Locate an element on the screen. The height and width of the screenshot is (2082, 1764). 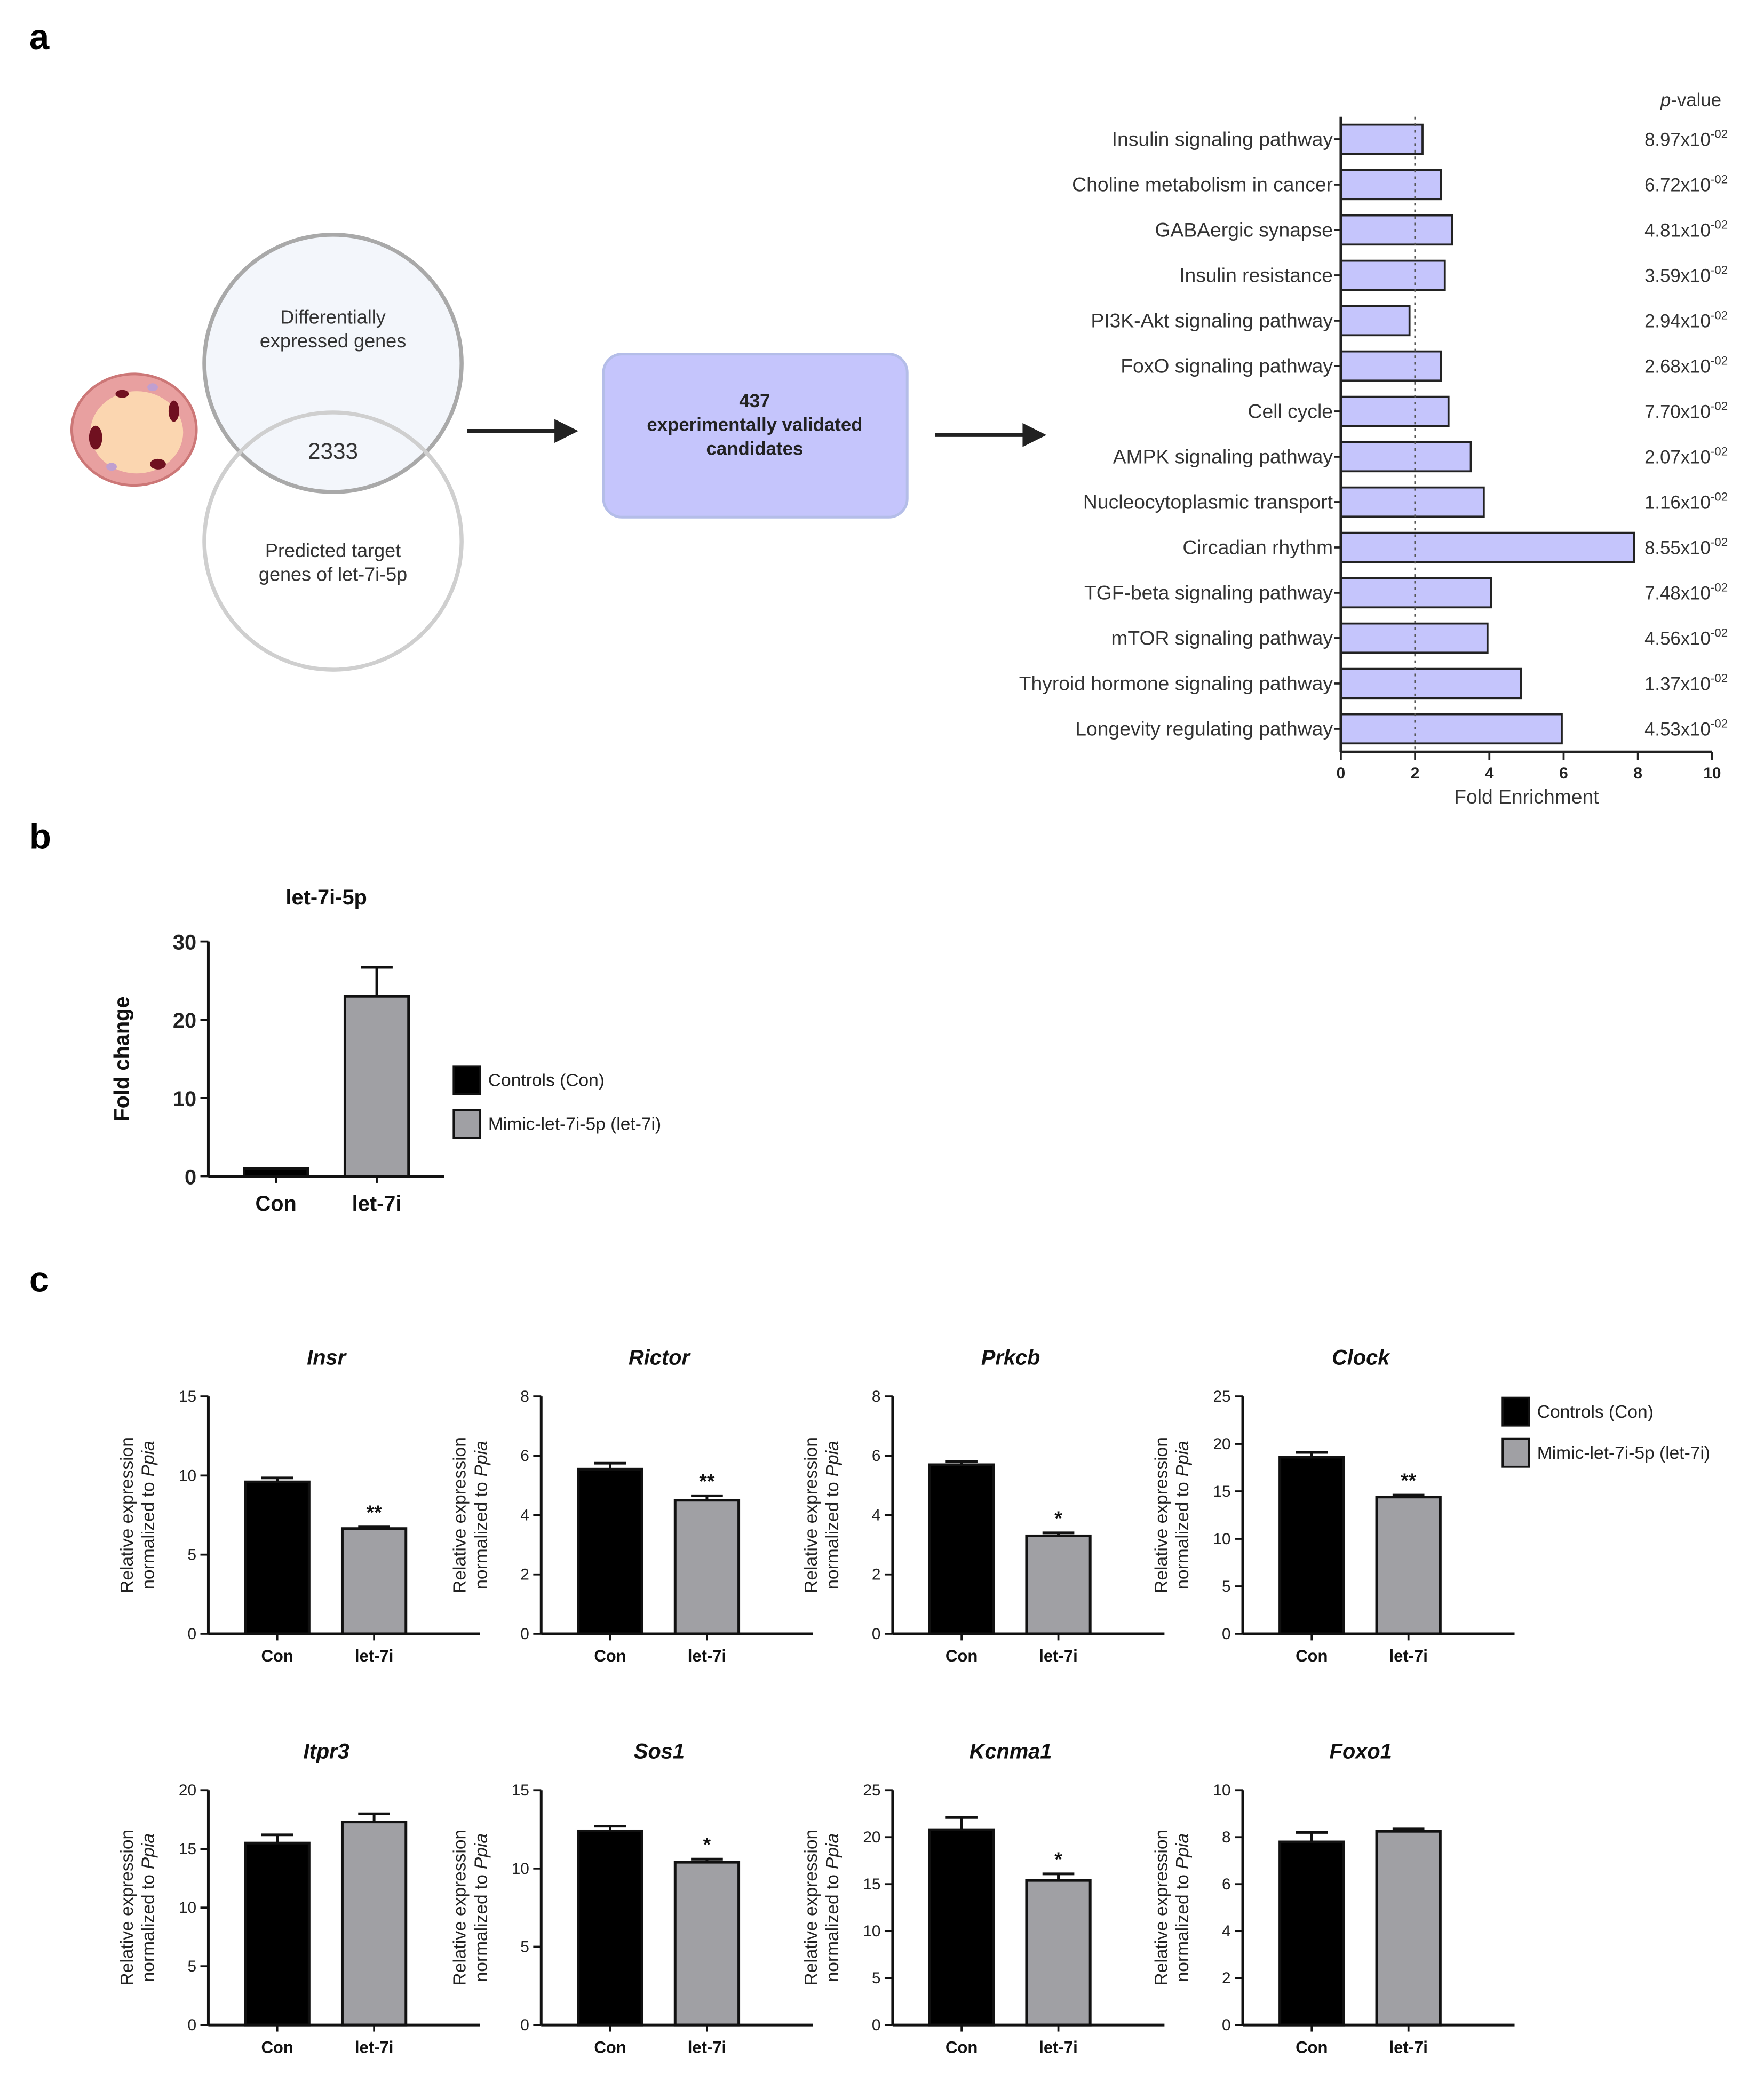
y-tick-label: 15 is located at coordinates (1221, 1491).